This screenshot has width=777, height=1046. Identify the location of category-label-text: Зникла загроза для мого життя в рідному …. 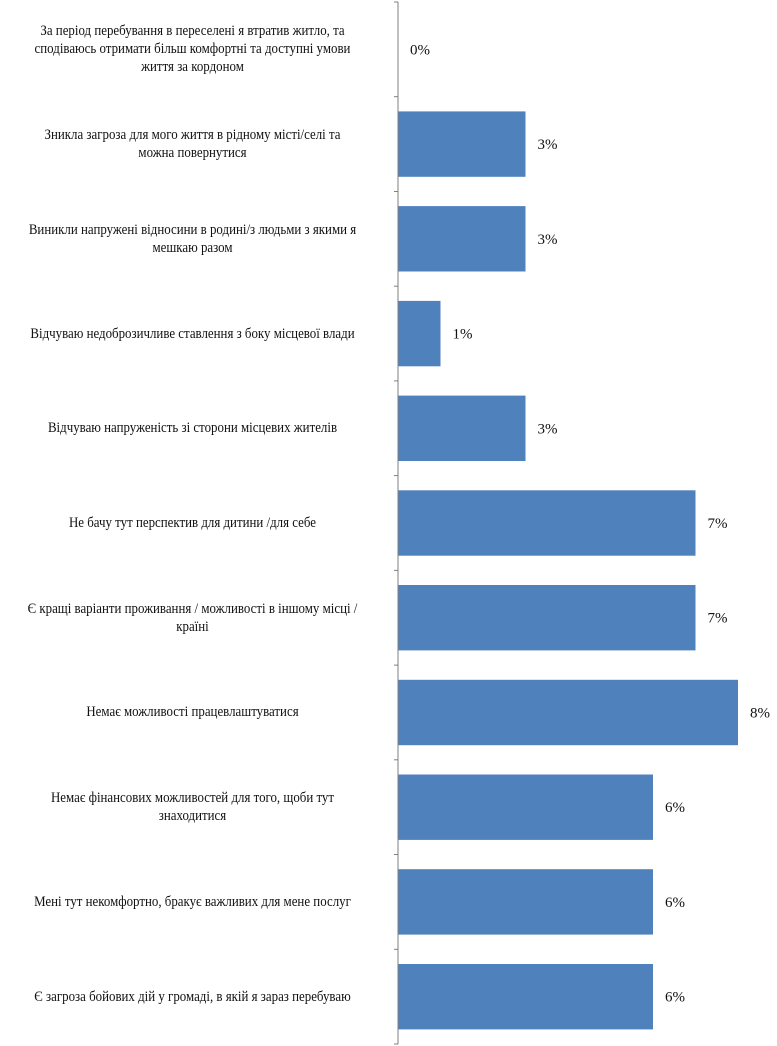
(192, 144).